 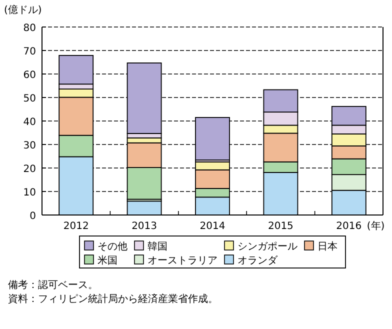 I want to click on y-tick-label: 20, so click(x=29, y=169).